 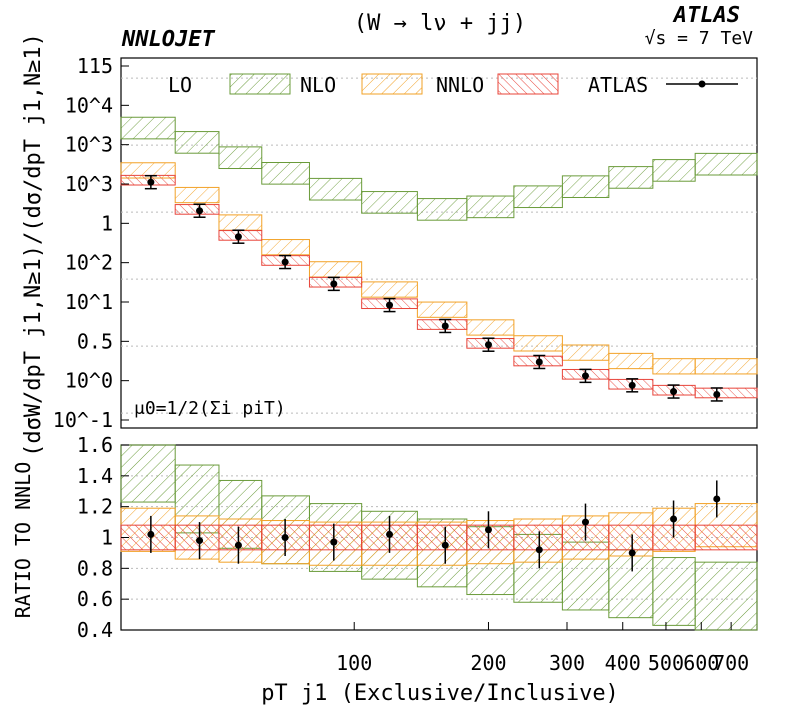 I want to click on ratio-y-ticks: 1.6 1.4 1.2 1 0.8 0.6 0.4, so click(x=103, y=537).